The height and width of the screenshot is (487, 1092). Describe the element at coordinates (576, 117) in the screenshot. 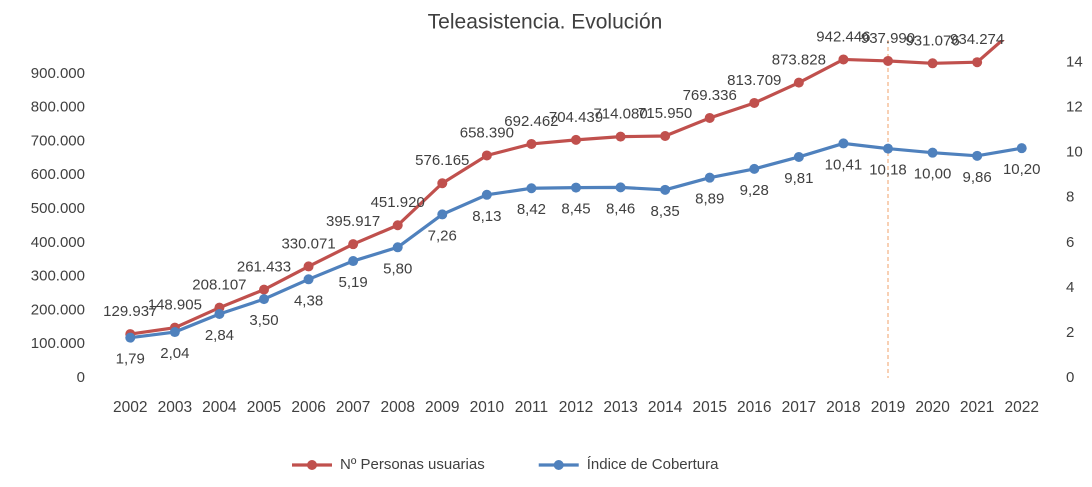

I see `data-label: 704.439` at that location.